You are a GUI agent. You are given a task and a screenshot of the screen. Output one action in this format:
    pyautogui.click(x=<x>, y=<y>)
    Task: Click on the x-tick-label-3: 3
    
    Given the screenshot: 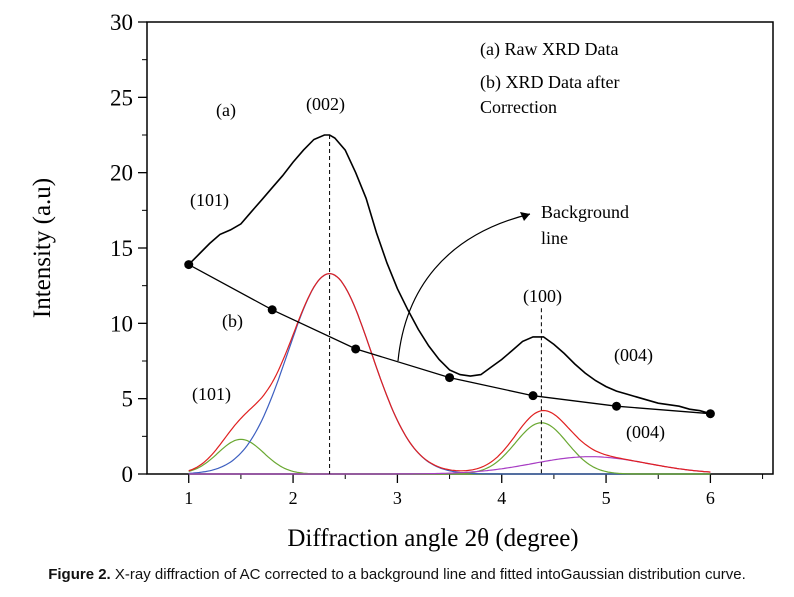 What is the action you would take?
    pyautogui.click(x=397, y=498)
    